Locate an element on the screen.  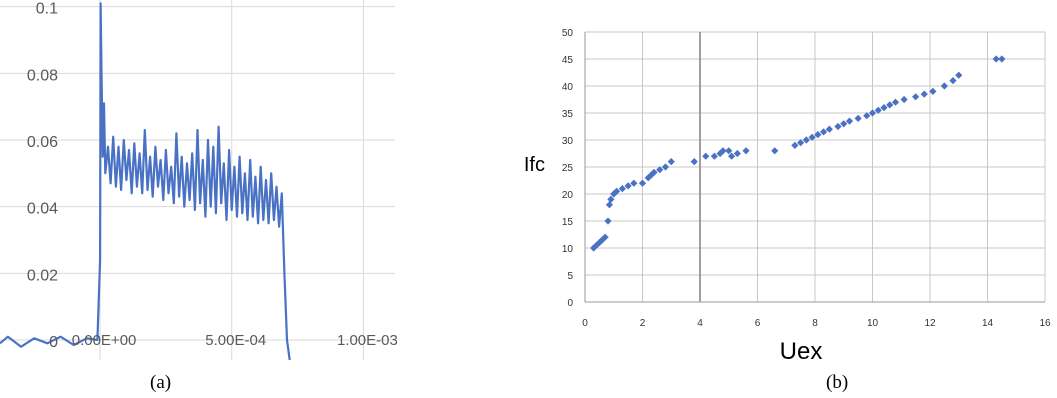
y-tick-label: 20 is located at coordinates (568, 195).